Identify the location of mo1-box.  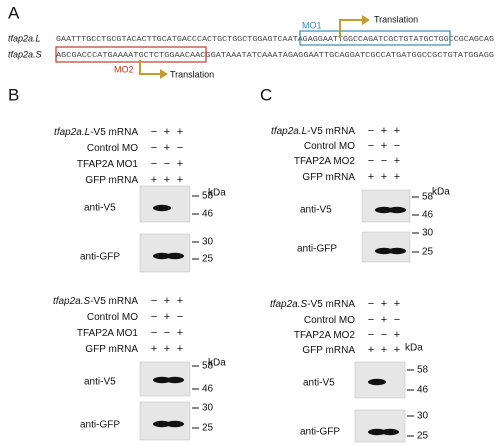
(375, 38).